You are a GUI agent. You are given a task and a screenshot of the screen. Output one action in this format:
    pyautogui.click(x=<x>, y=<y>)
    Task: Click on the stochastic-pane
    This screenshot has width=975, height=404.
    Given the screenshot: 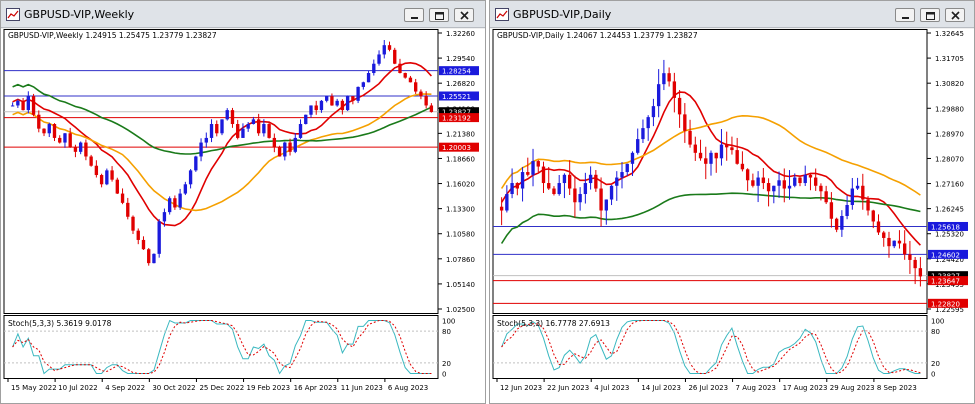 What is the action you would take?
    pyautogui.click(x=221, y=347)
    